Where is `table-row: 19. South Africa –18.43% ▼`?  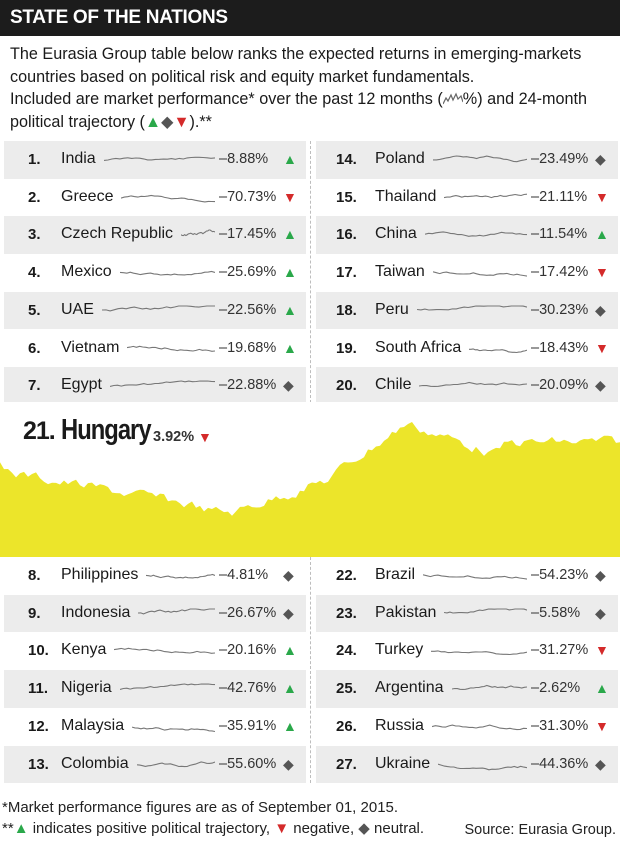 table-row: 19. South Africa –18.43% ▼ is located at coordinates (467, 349).